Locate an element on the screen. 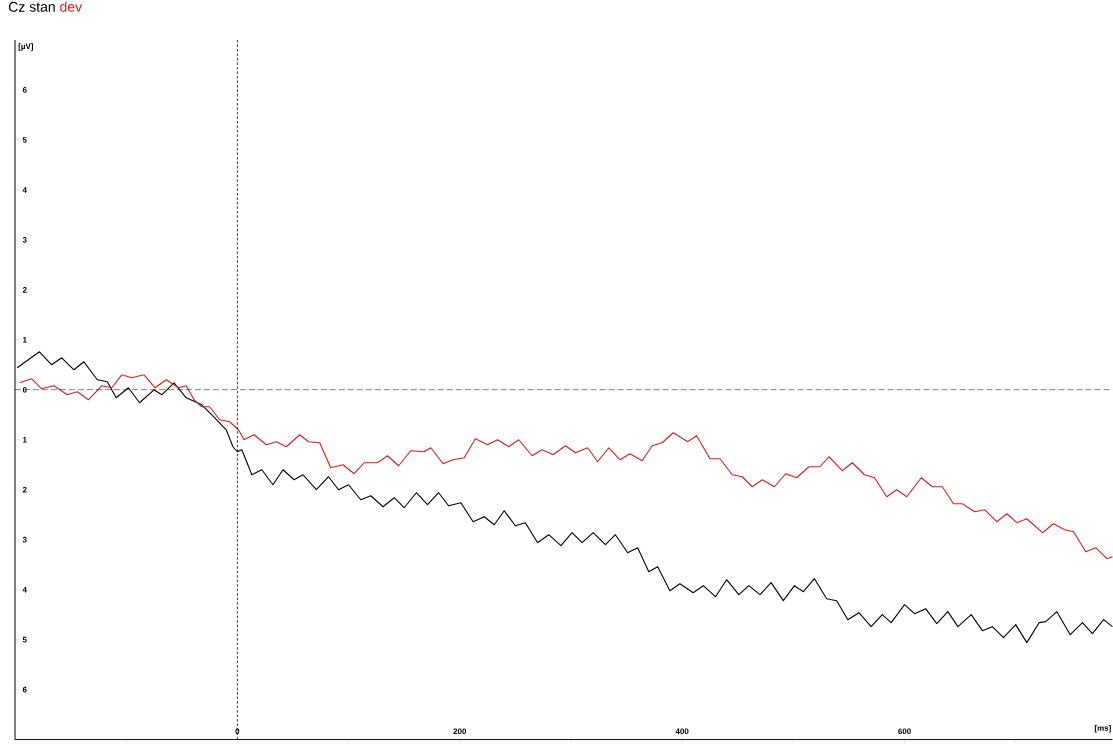  text: dev is located at coordinates (71, 6).